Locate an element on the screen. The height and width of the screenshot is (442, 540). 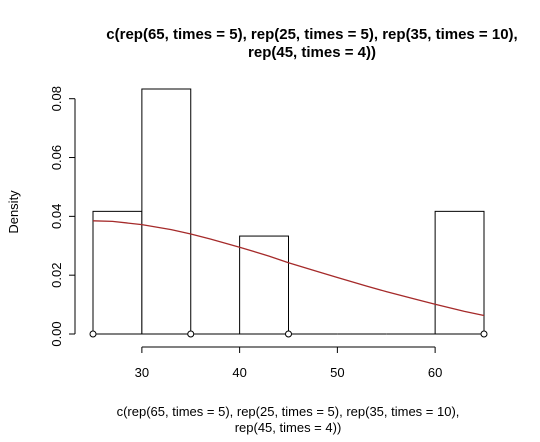
chart-title-line-2: rep(45, times = 4)) is located at coordinates (312, 52).